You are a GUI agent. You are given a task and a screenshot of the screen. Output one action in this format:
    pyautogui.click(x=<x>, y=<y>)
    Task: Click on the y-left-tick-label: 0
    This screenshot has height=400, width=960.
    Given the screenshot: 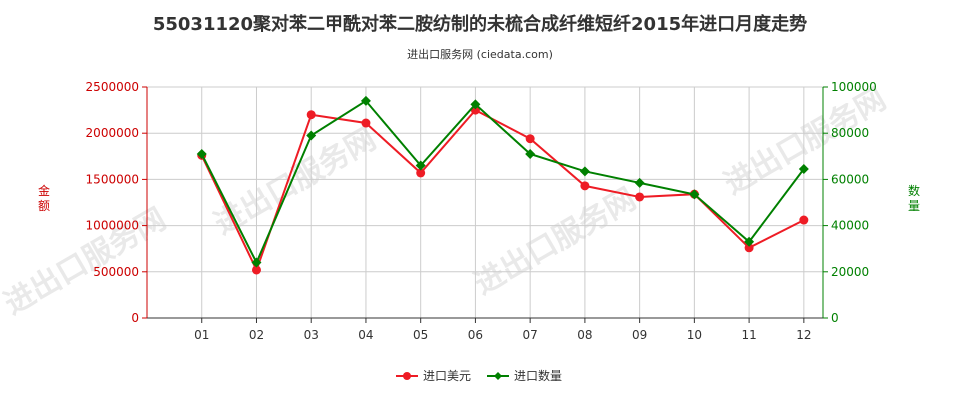 What is the action you would take?
    pyautogui.click(x=135, y=318)
    